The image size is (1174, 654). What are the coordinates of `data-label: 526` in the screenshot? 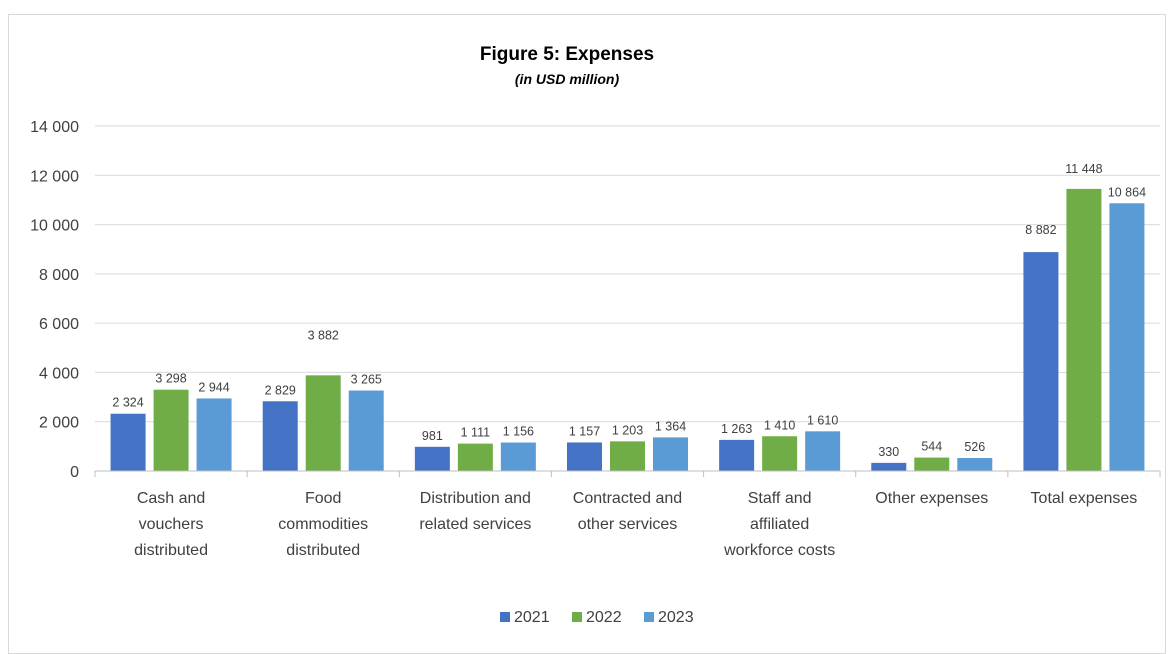 It's located at (974, 447).